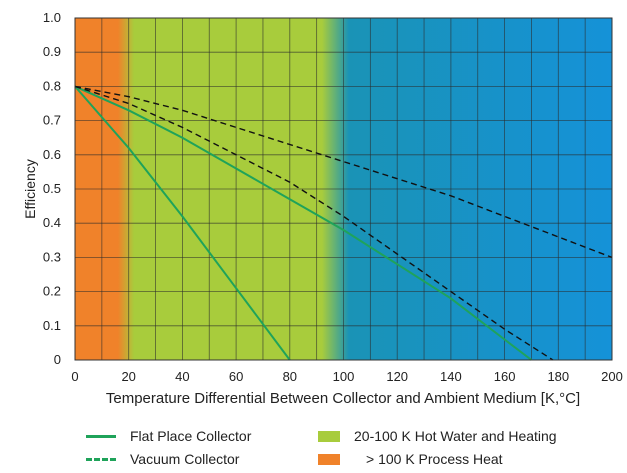 The width and height of the screenshot is (627, 473). I want to click on legend-vacuum-label: Vacuum Collector, so click(185, 459).